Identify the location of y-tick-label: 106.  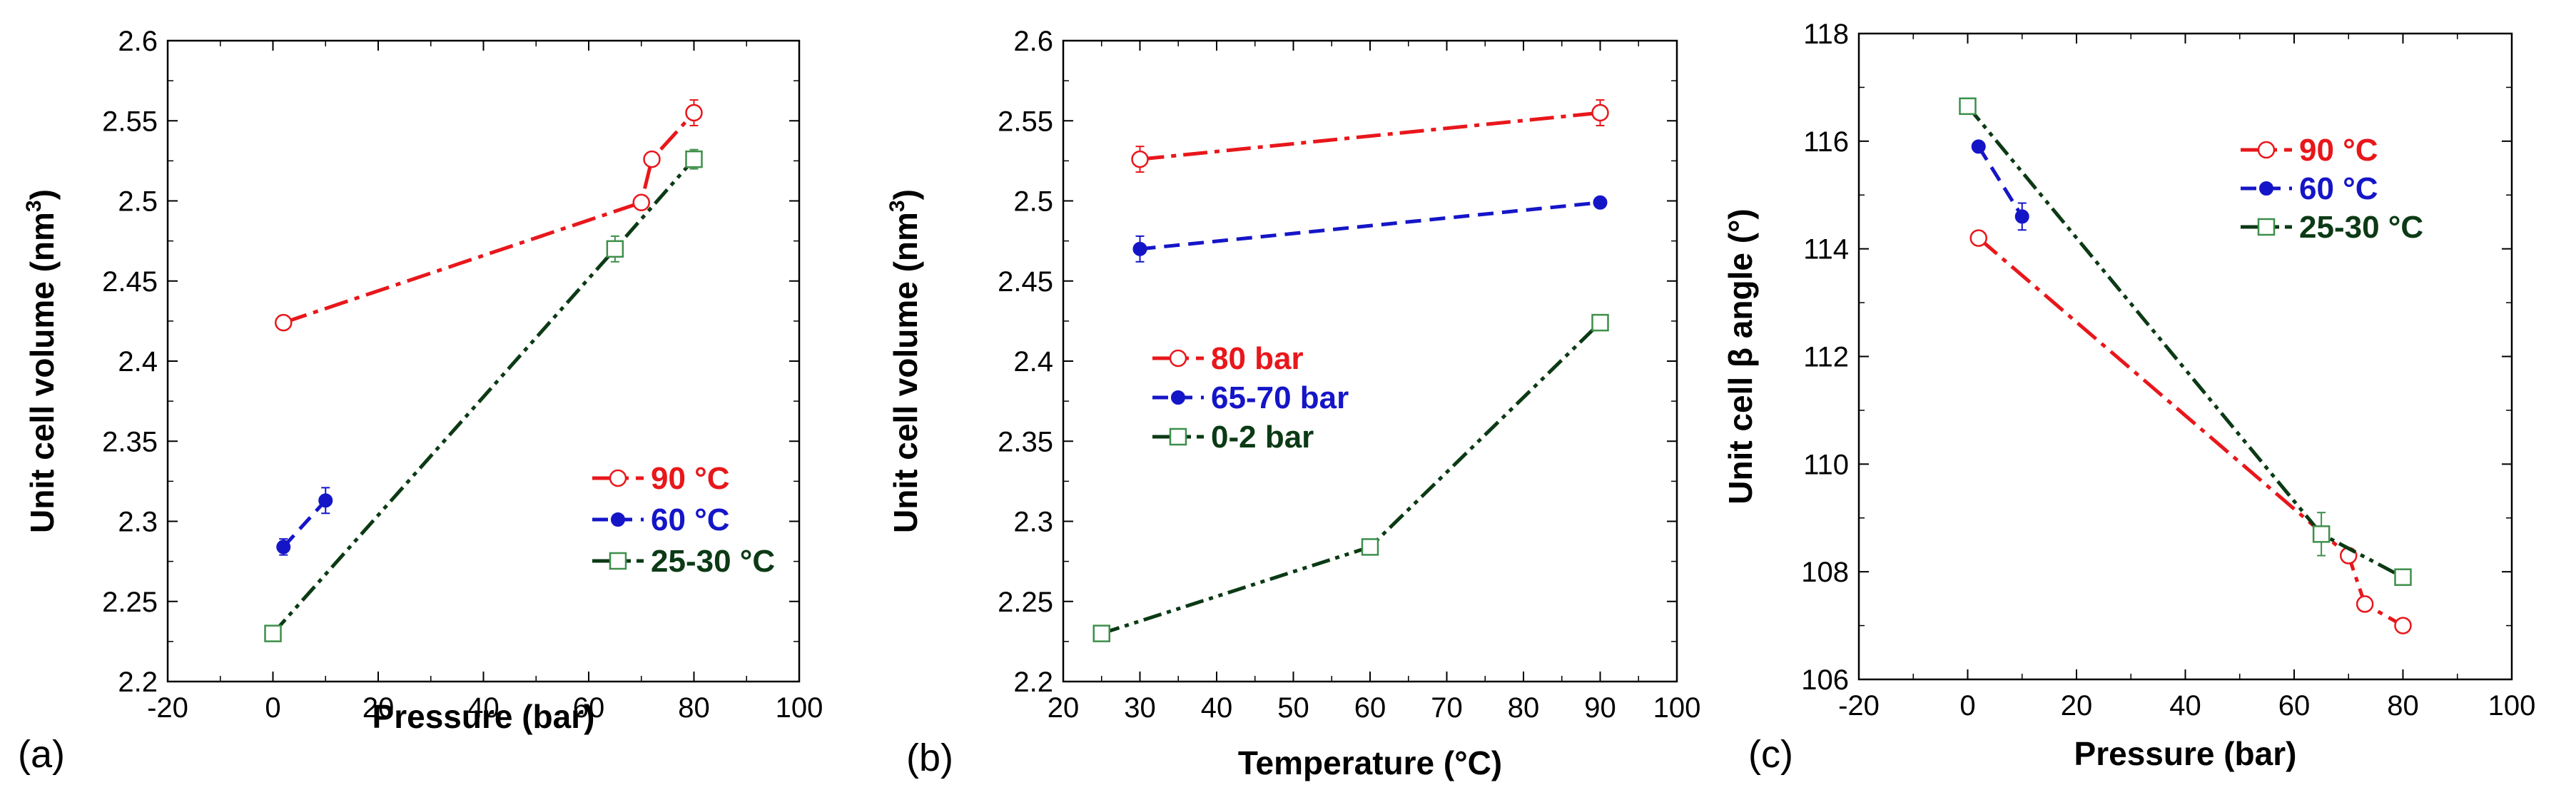
(1825, 680).